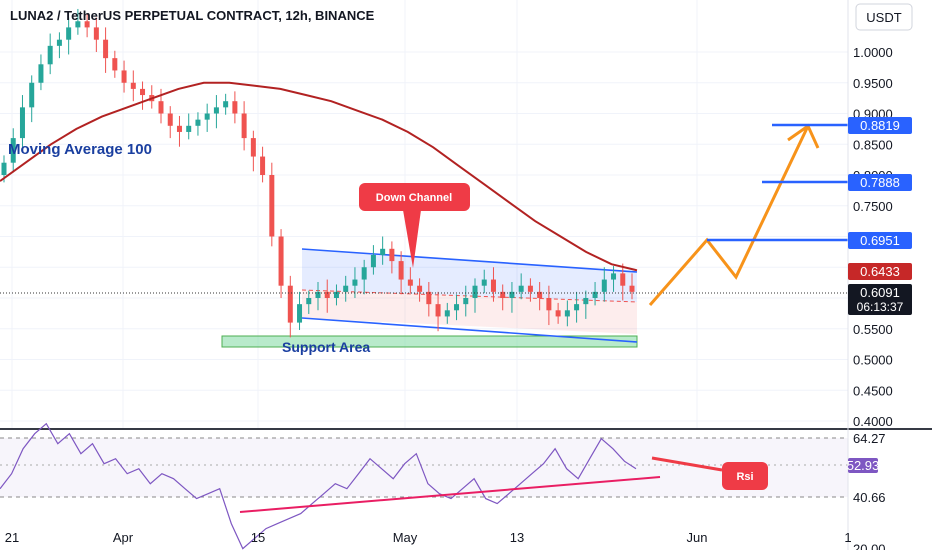 The height and width of the screenshot is (550, 932). Describe the element at coordinates (880, 240) in the screenshot. I see `level-tag-0695-text: 0.6951` at that location.